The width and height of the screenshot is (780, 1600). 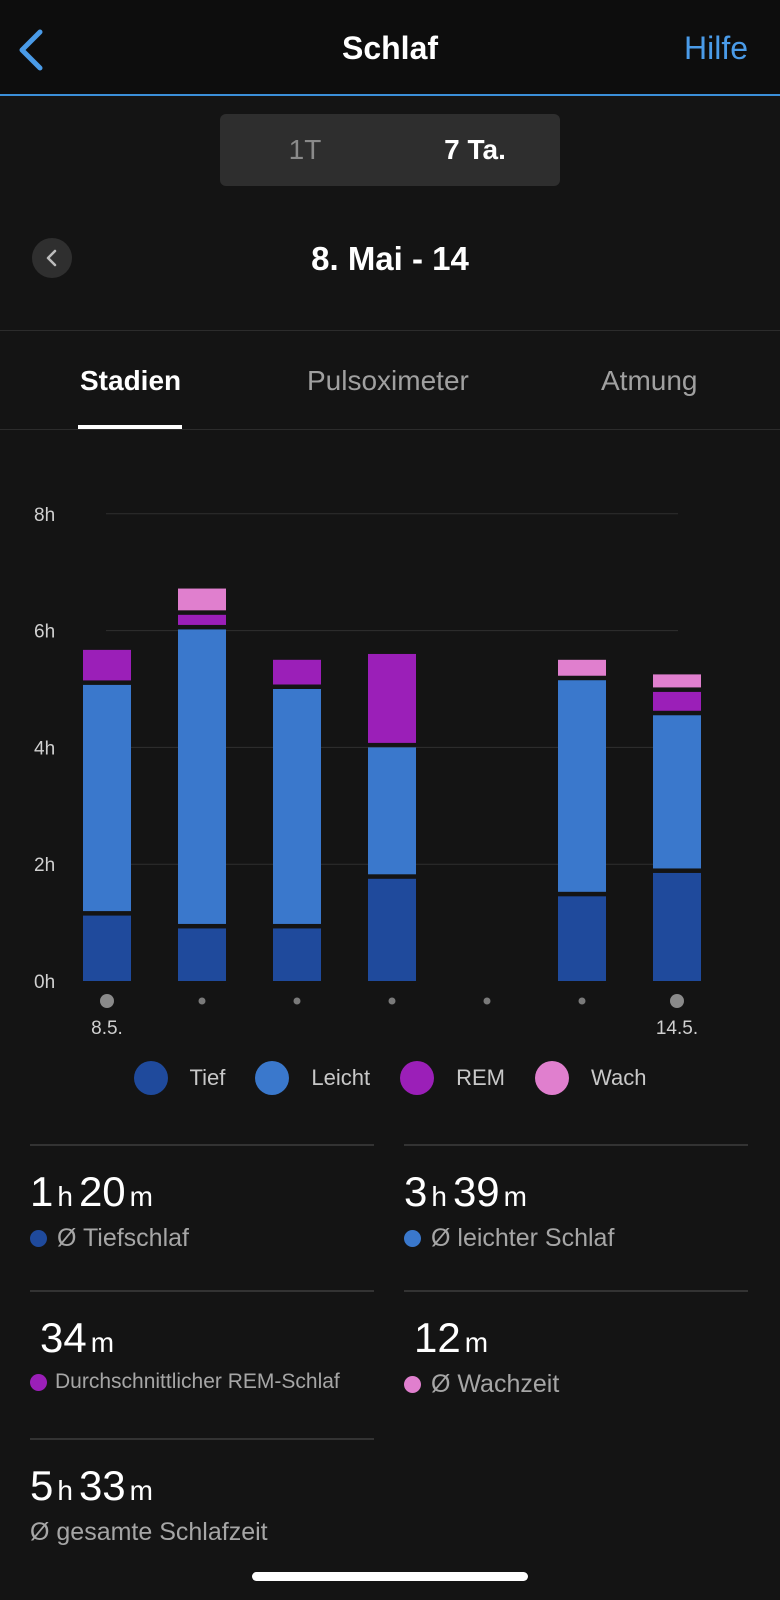 I want to click on y-tick-label: 4h, so click(x=44, y=748).